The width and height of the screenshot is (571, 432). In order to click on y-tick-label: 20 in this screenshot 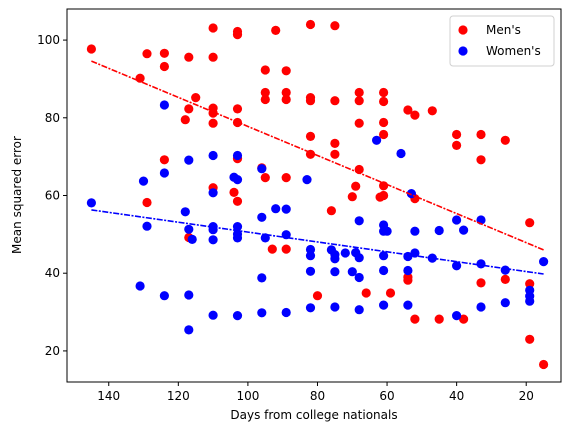, I will do `click(52, 351)`.